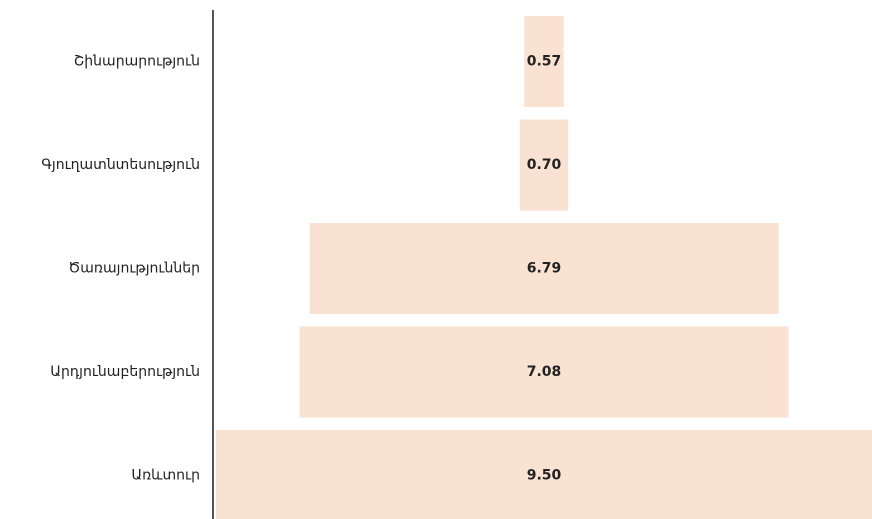  I want to click on value-labels-group: 0.57 0.70 6.79 7.08 9.50, so click(544, 269).